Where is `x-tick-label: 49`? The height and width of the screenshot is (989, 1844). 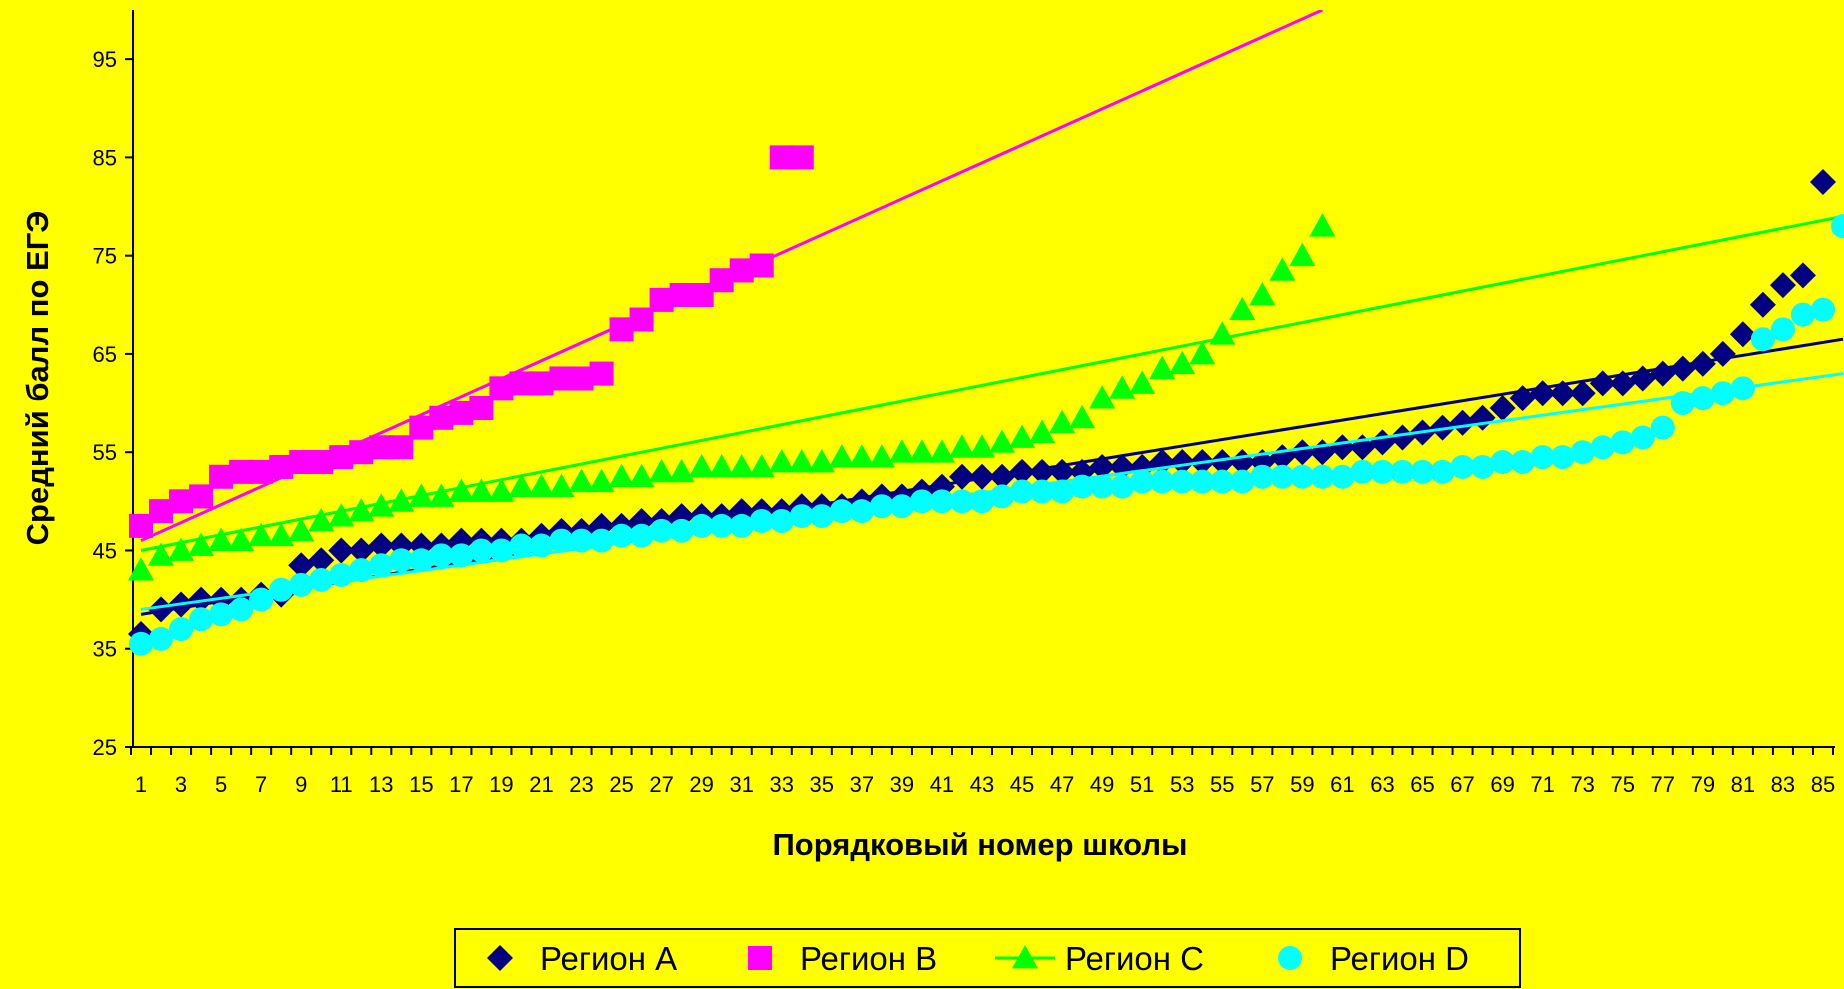
x-tick-label: 49 is located at coordinates (1102, 784).